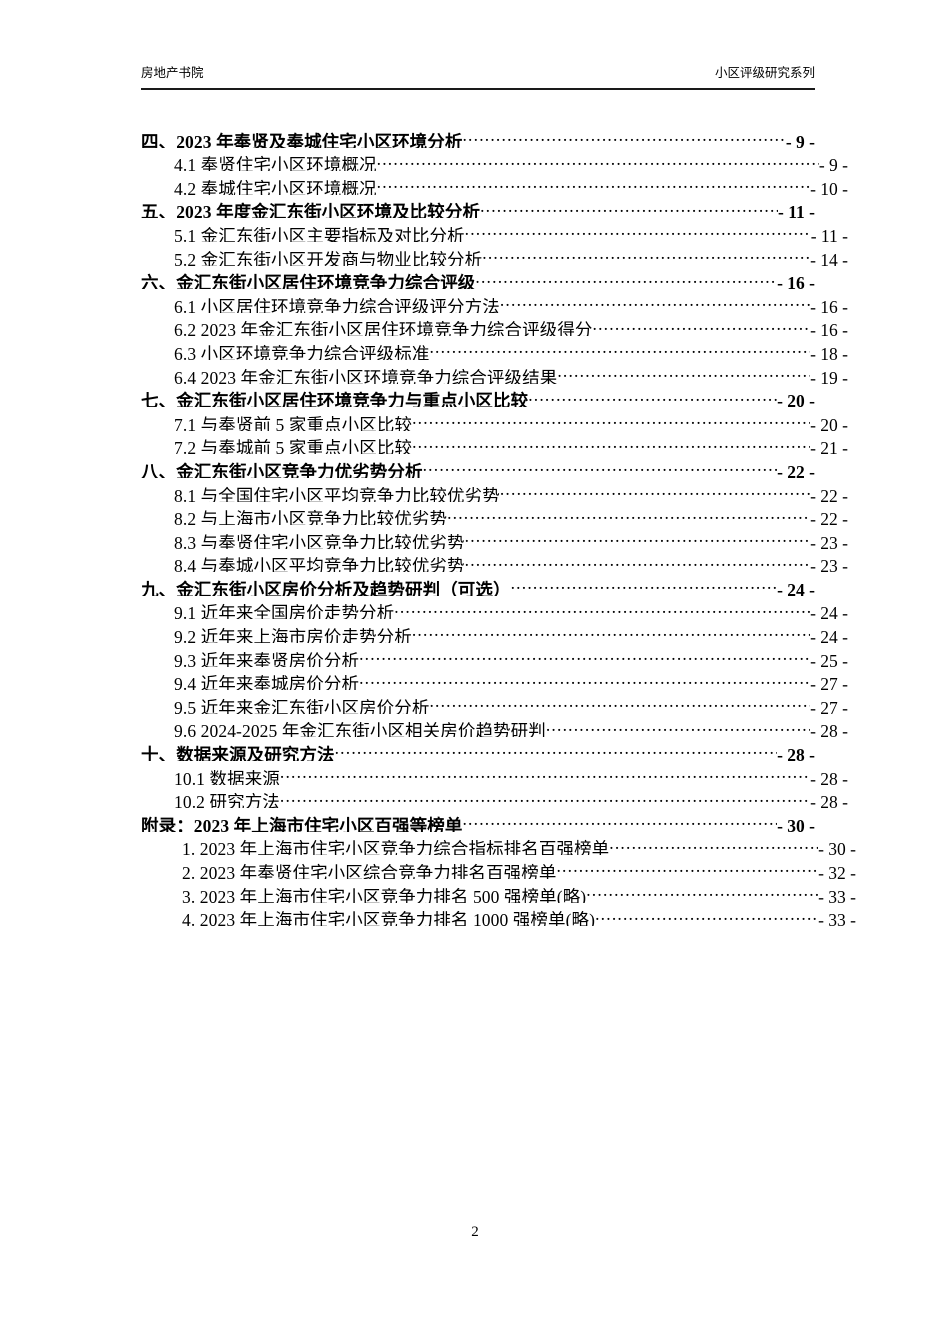 This screenshot has height=1344, width=950. What do you see at coordinates (498, 844) in the screenshot?
I see `toc-entry: 1. 2023 年上海市住宅小区竞争力综合指标排名百强榜单 - 30 -` at bounding box center [498, 844].